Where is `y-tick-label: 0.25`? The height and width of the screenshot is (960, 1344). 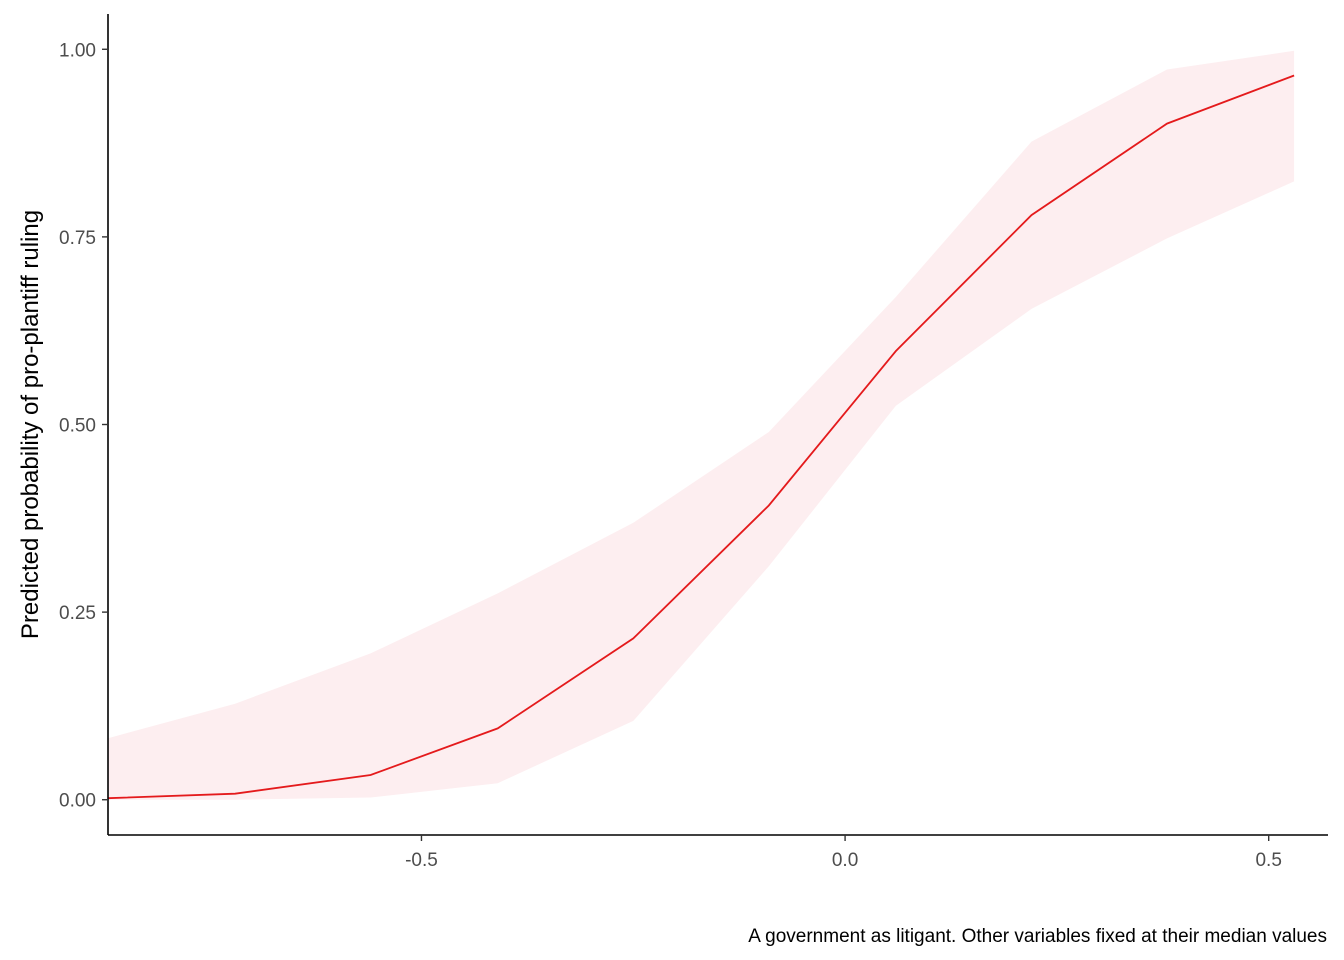 y-tick-label: 0.25 is located at coordinates (77, 613).